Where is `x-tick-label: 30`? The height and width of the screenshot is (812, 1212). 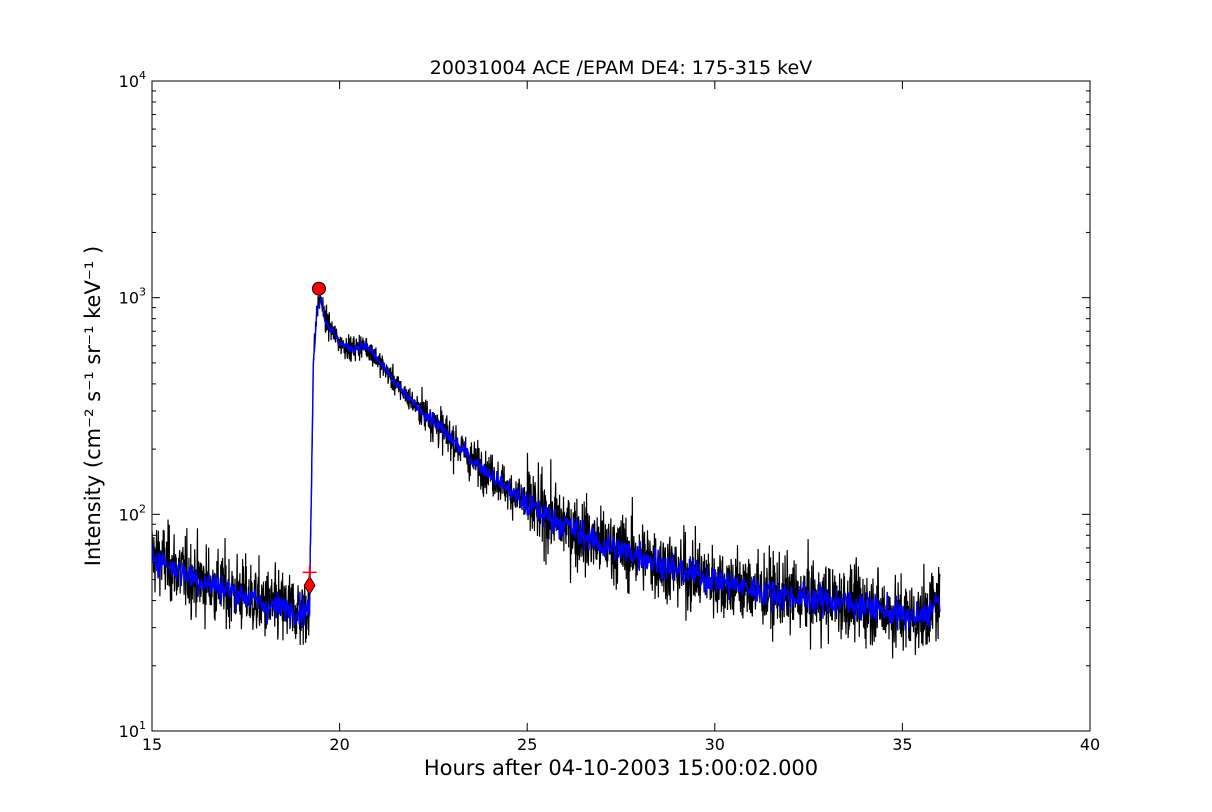
x-tick-label: 30 is located at coordinates (715, 744).